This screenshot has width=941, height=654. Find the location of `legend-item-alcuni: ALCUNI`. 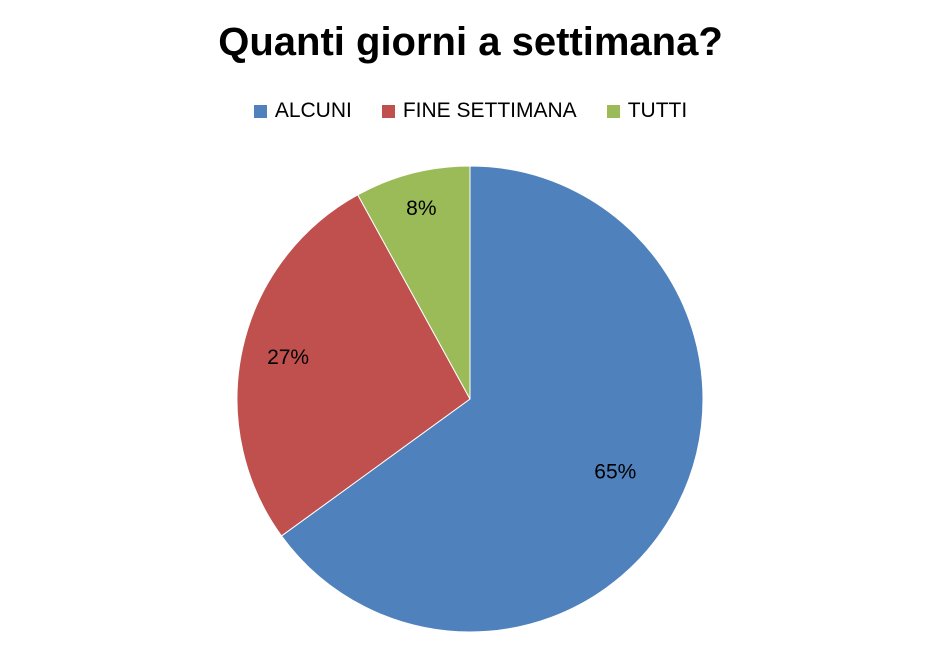

legend-item-alcuni: ALCUNI is located at coordinates (302, 111).